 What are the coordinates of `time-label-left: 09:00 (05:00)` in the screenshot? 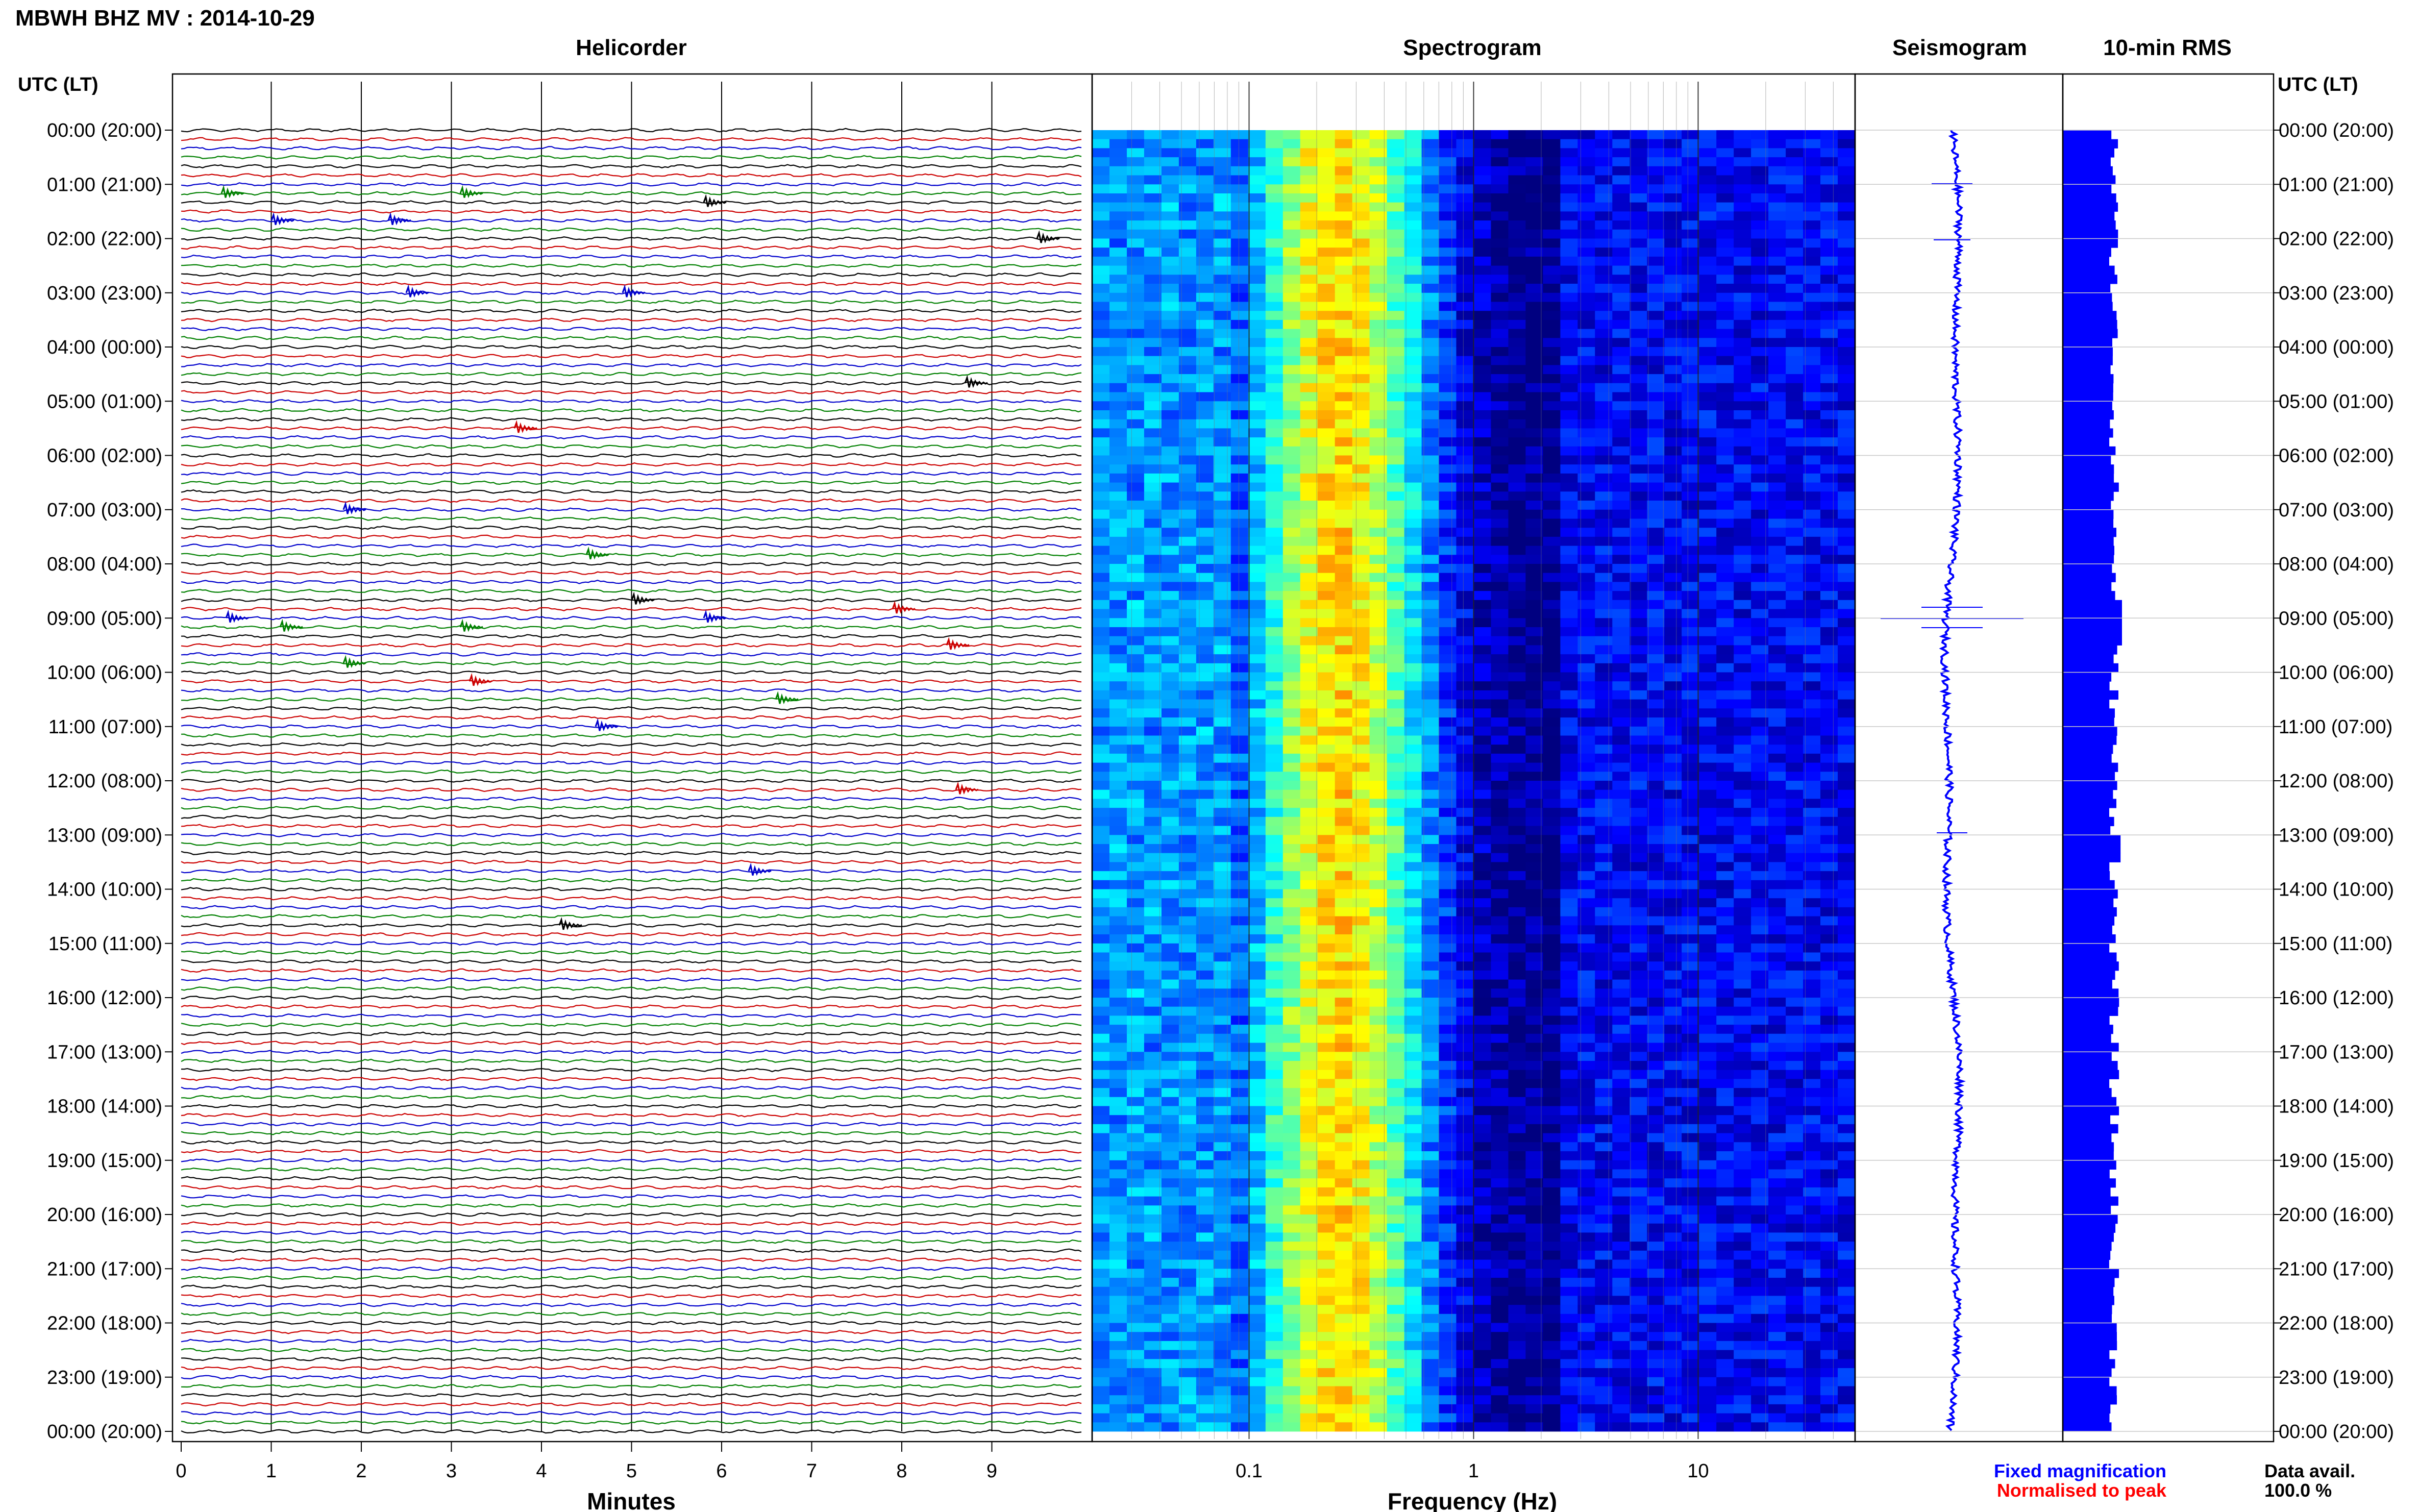 It's located at (104, 618).